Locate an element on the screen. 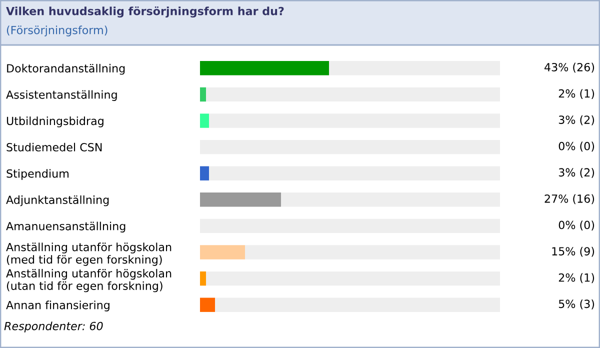 This screenshot has width=600, height=348. y-tick-label: Annan finansiering is located at coordinates (58, 306).